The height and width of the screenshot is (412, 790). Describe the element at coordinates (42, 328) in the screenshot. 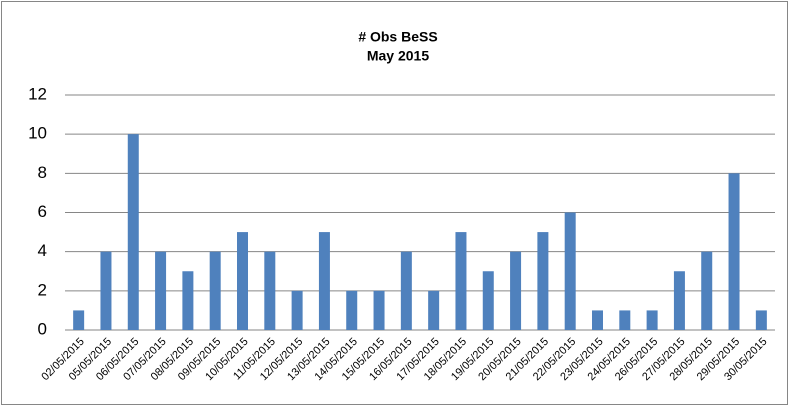

I see `y-tick-label: 0` at that location.